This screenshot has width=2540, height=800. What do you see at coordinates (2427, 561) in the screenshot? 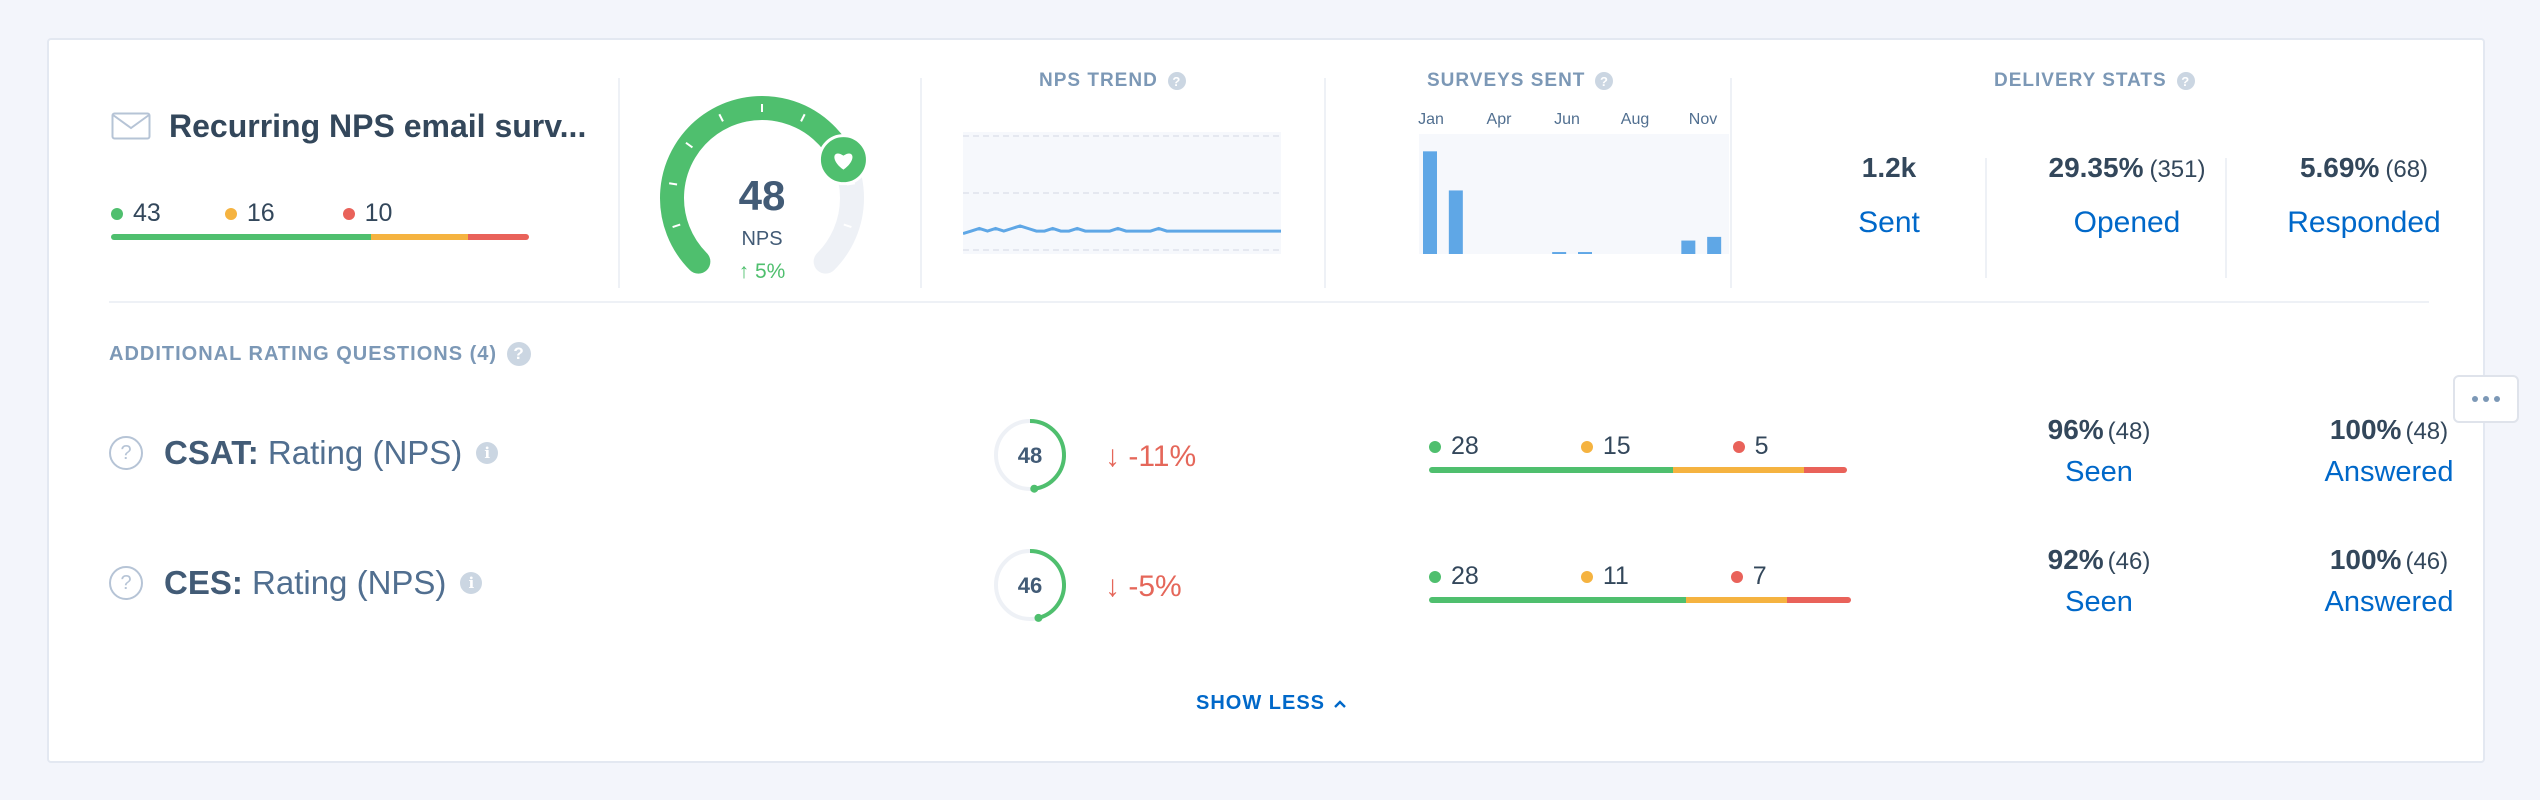
I see `answered-count: (46)` at bounding box center [2427, 561].